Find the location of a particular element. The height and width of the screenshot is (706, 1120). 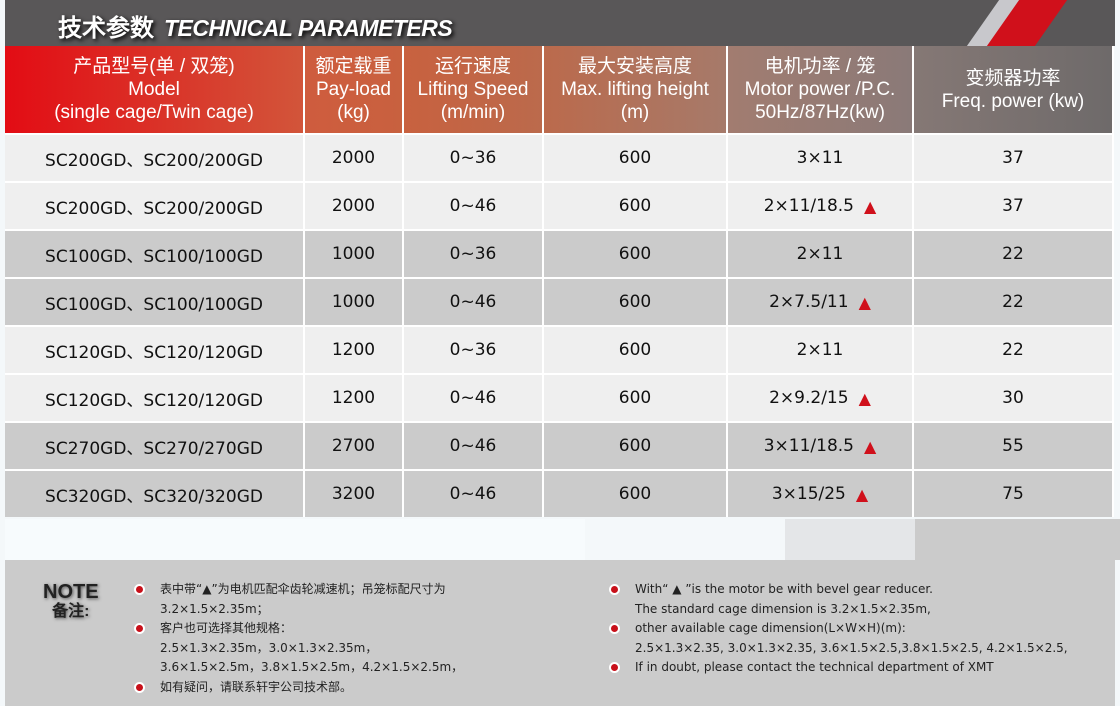

note-label-cn: 备注: is located at coordinates (71, 611).